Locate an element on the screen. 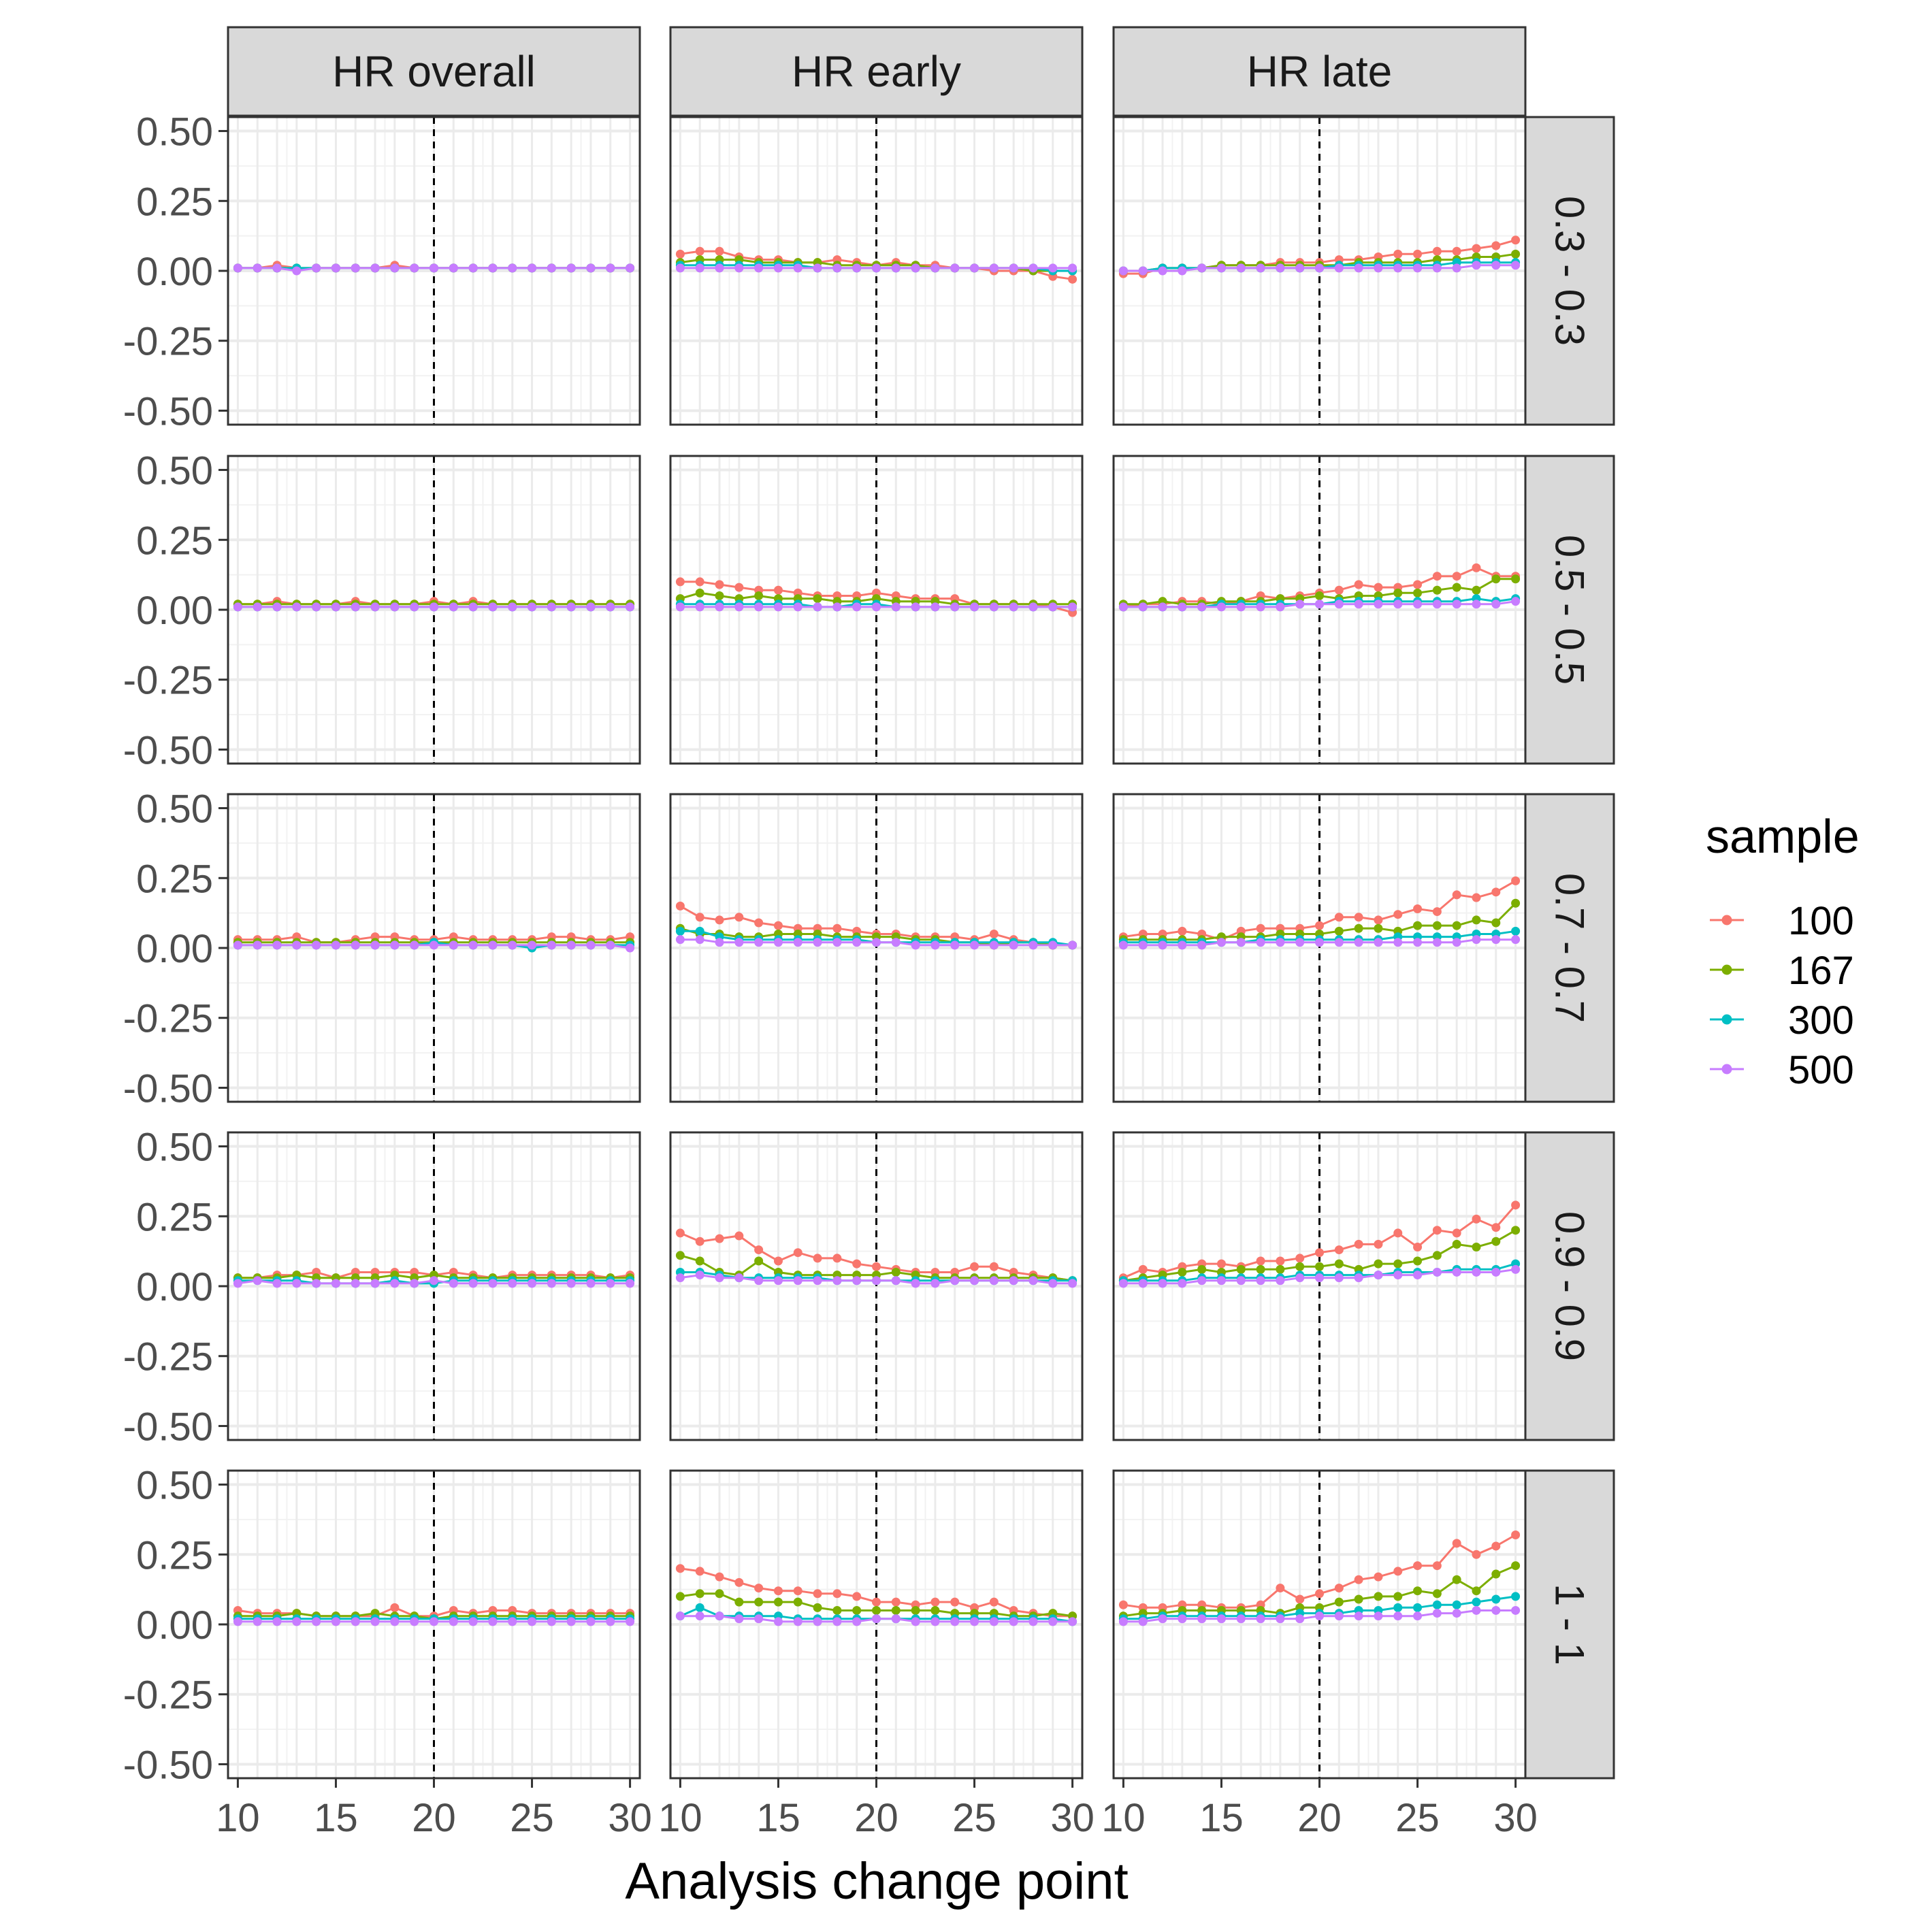 This screenshot has width=1929, height=1932. row-strip-label: 1 - 1 is located at coordinates (1570, 1624).